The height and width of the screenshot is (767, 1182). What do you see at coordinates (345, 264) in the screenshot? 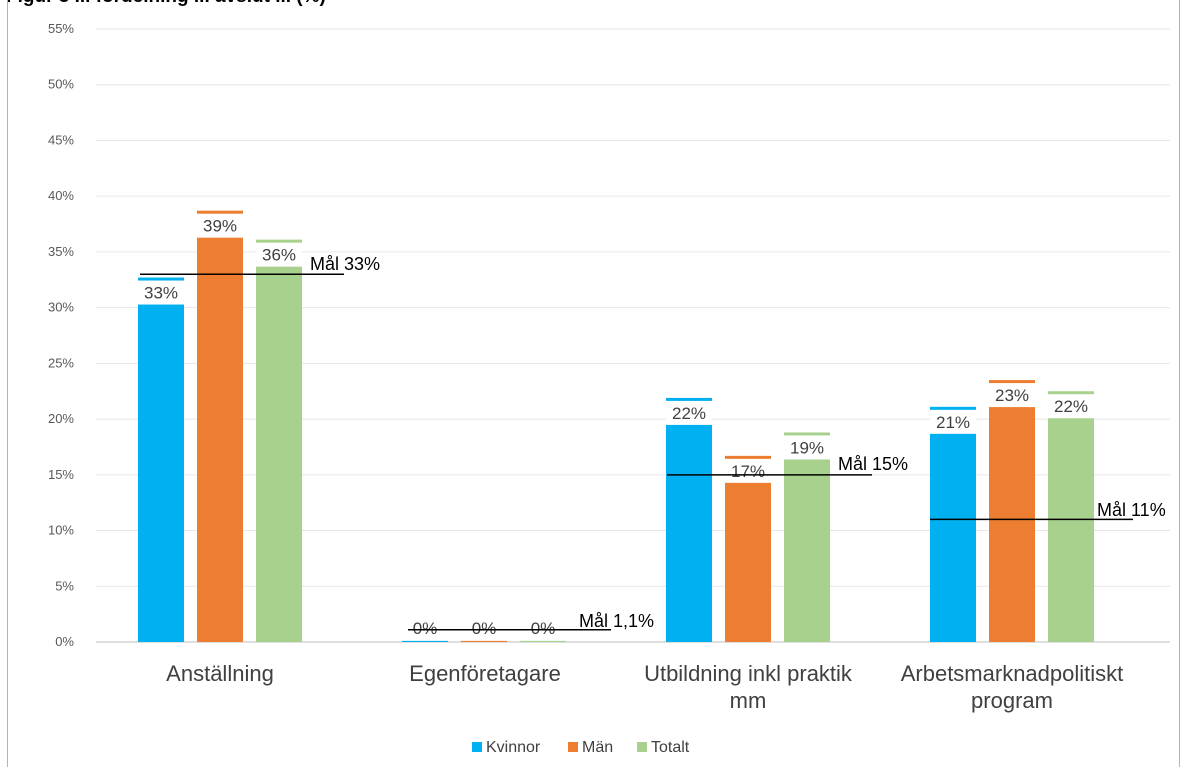
I see `target-label: Mål 33%` at bounding box center [345, 264].